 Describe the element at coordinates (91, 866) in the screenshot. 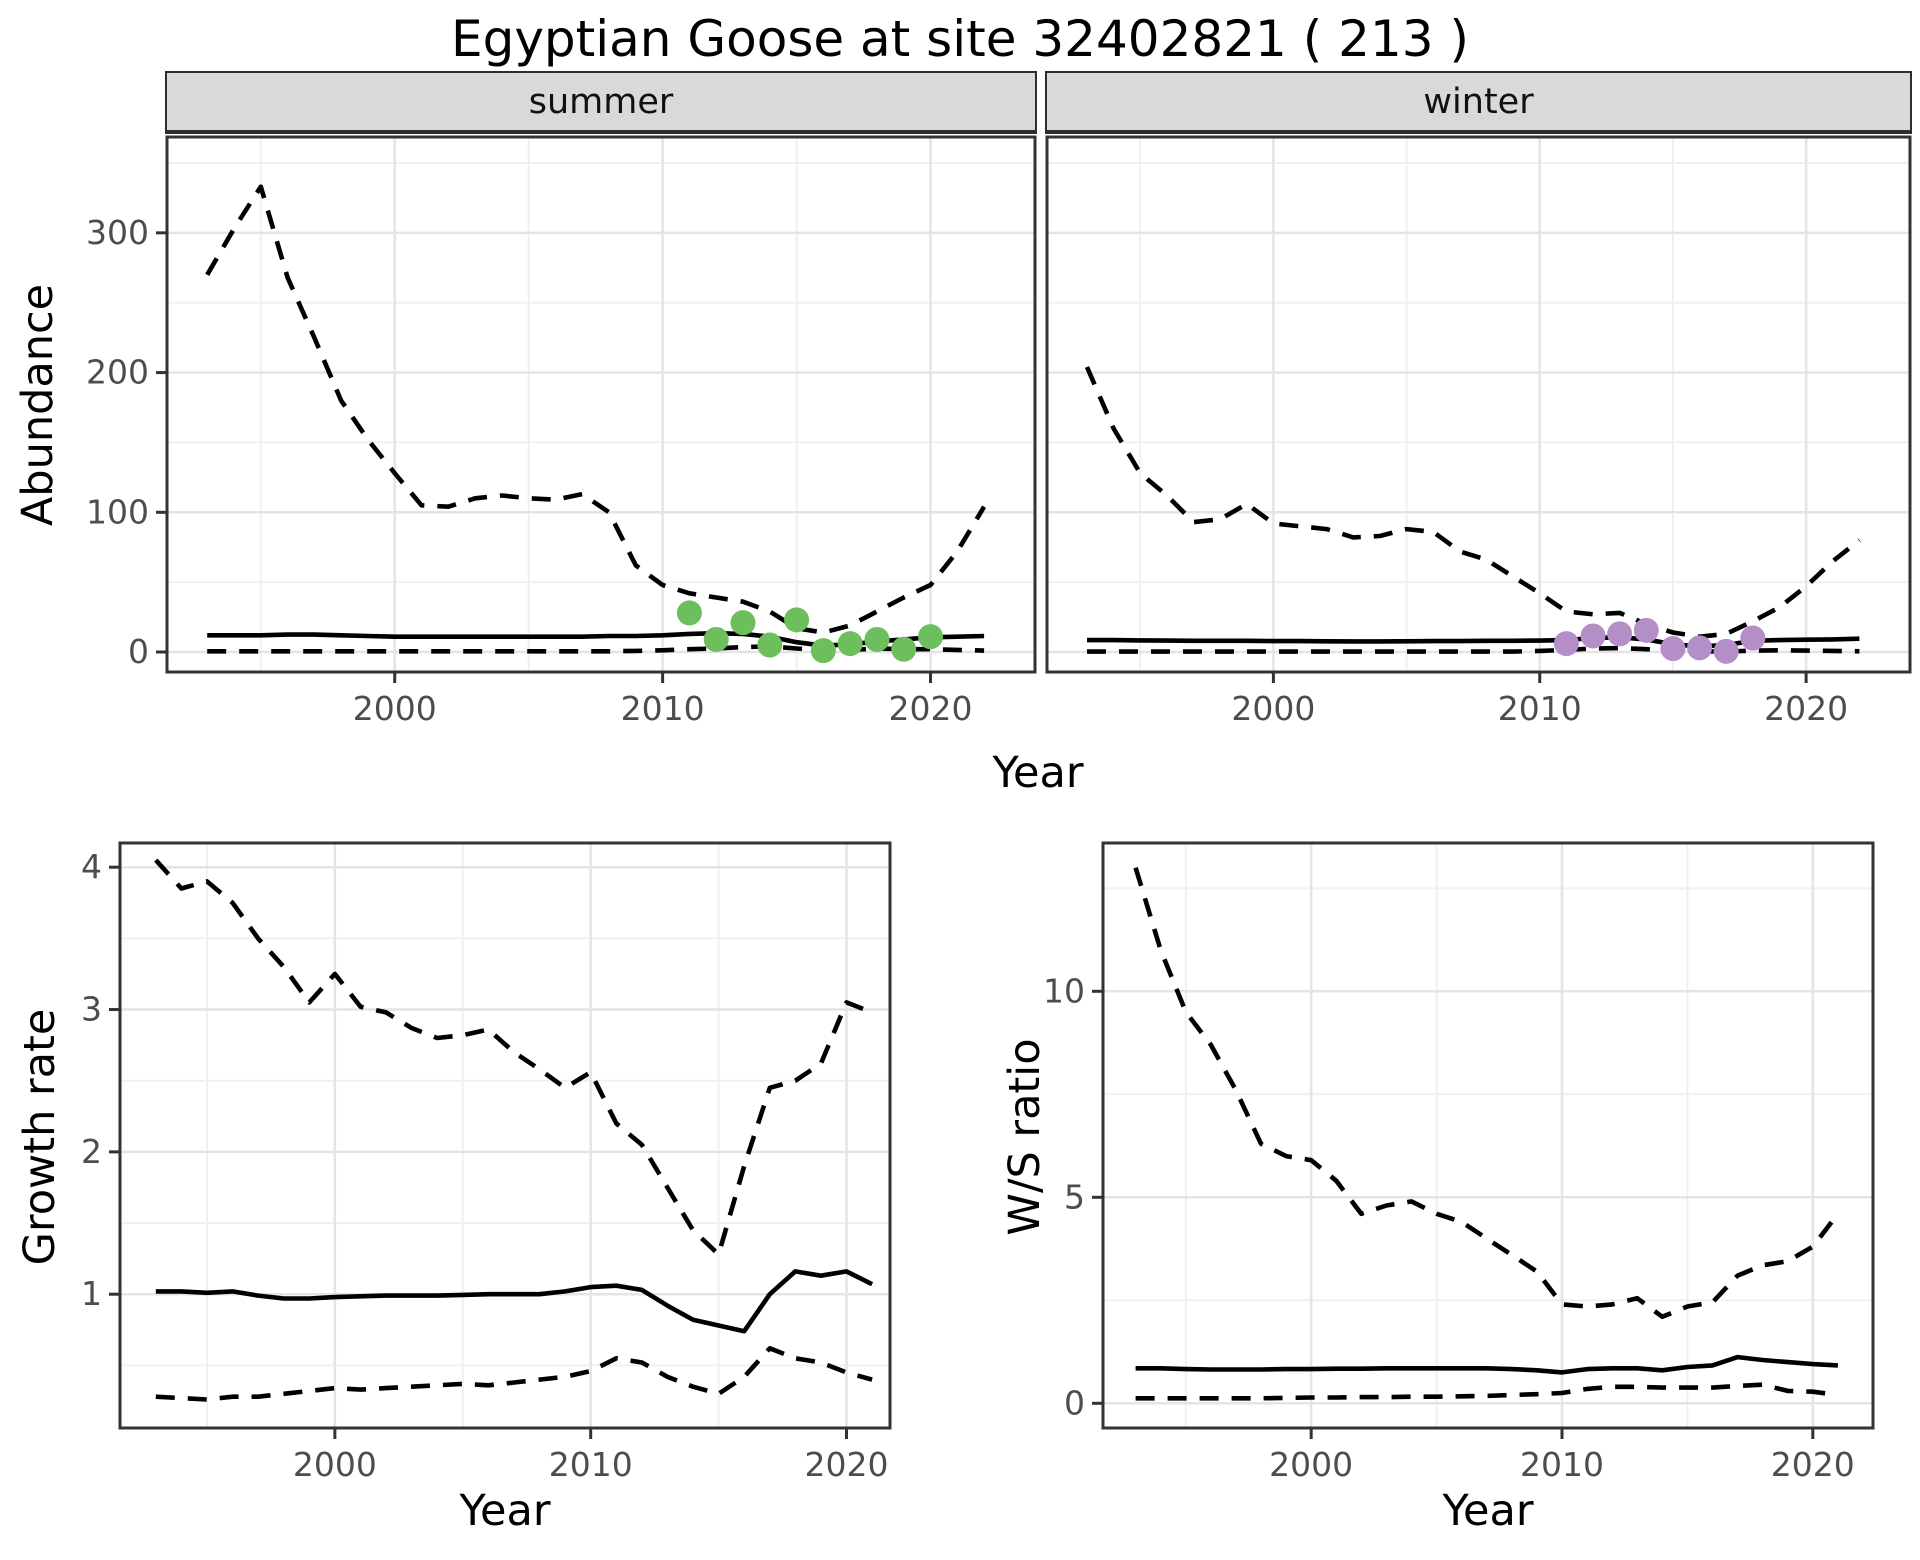

I see `svg-text: 4` at that location.